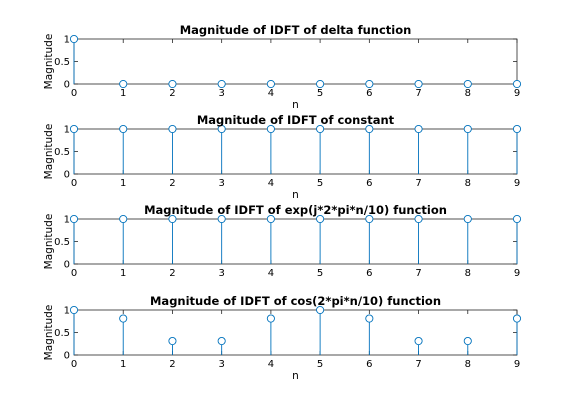 This screenshot has width=570, height=413. I want to click on subplot-title: Magnitude of IDFT of constant, so click(296, 120).